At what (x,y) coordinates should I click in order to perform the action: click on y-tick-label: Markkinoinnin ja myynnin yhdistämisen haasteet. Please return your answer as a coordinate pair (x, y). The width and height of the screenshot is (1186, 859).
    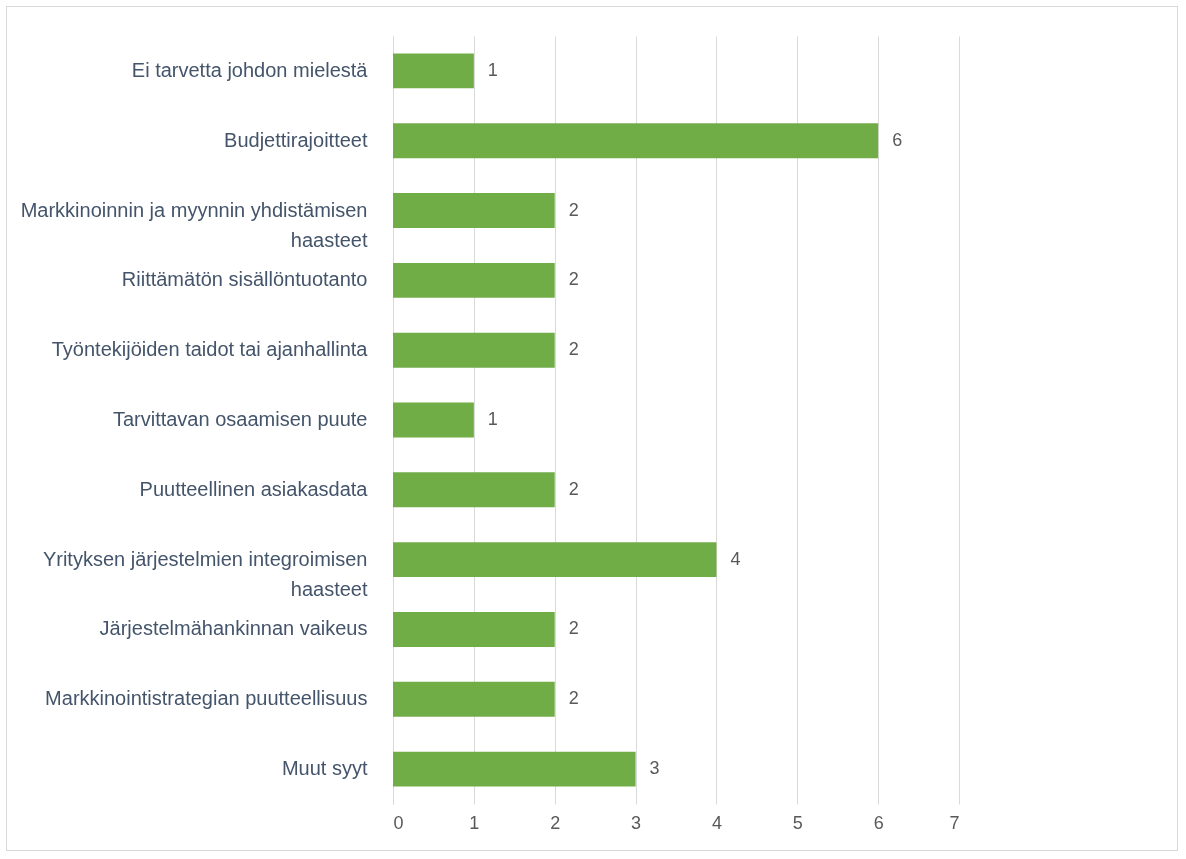
    Looking at the image, I should click on (194, 224).